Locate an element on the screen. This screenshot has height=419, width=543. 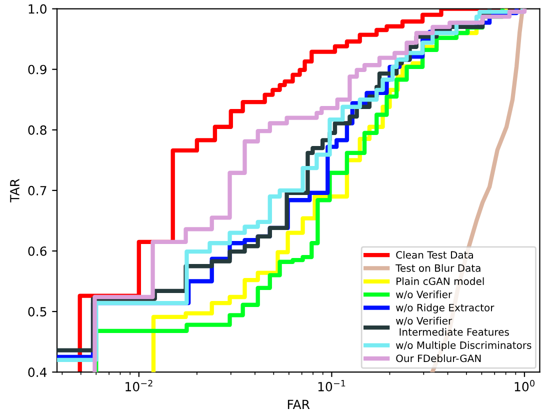
y-tick-label: 0.8 is located at coordinates (37, 130).